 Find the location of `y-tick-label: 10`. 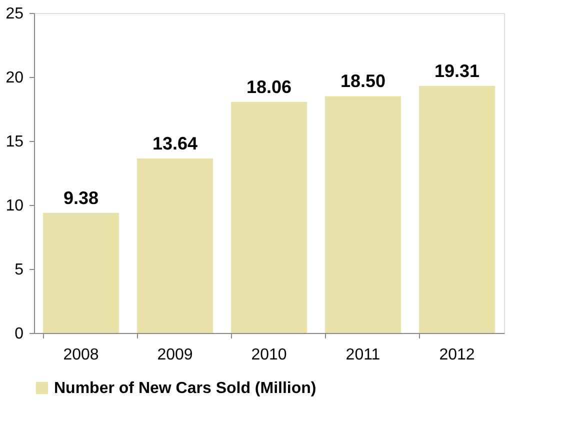

y-tick-label: 10 is located at coordinates (15, 206).